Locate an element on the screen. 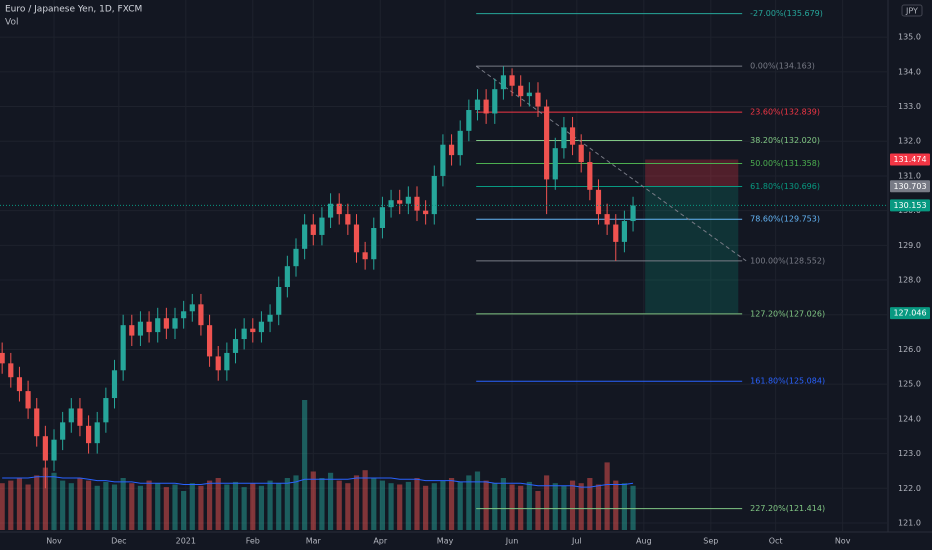  fib-label: 61.80%(130.696) is located at coordinates (785, 186).